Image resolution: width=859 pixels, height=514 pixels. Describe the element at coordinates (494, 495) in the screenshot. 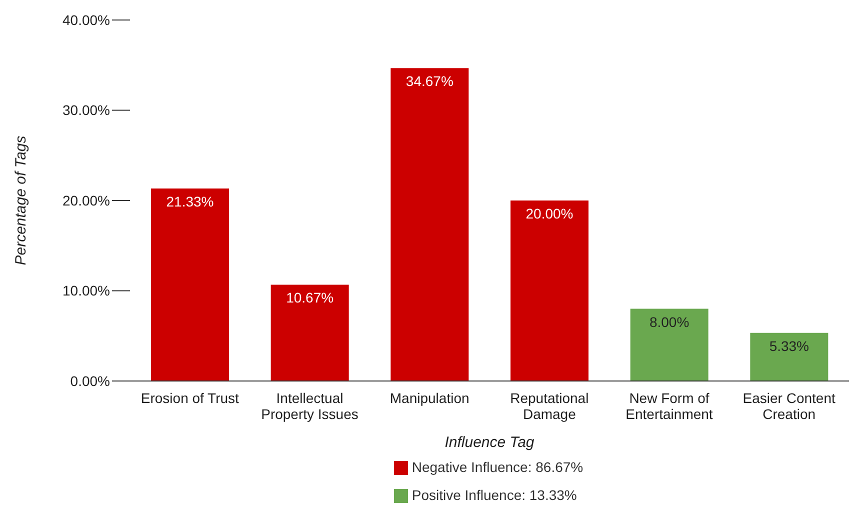

I see `legend-label: Positive Influence: 13.33%` at that location.